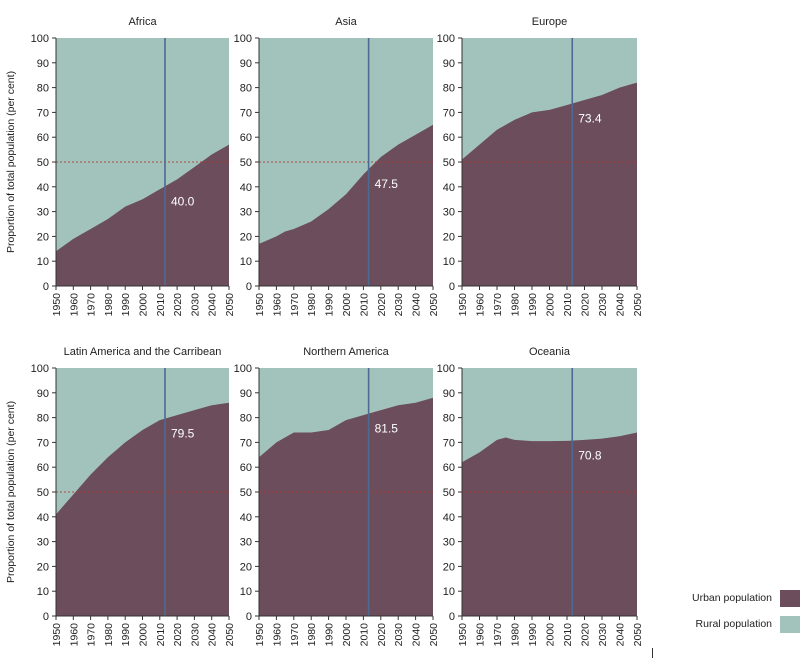  What do you see at coordinates (346, 352) in the screenshot?
I see `panel-title: Northern America` at bounding box center [346, 352].